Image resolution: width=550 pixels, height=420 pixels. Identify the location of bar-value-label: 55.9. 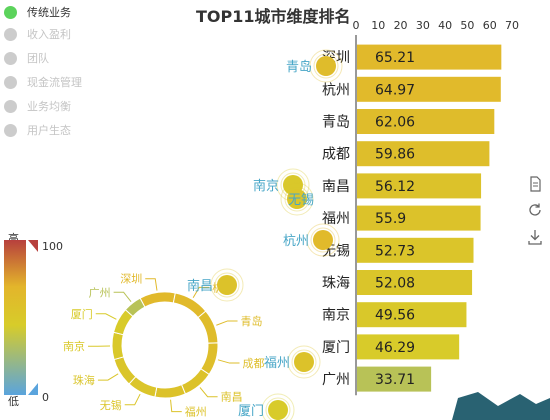
(390, 219).